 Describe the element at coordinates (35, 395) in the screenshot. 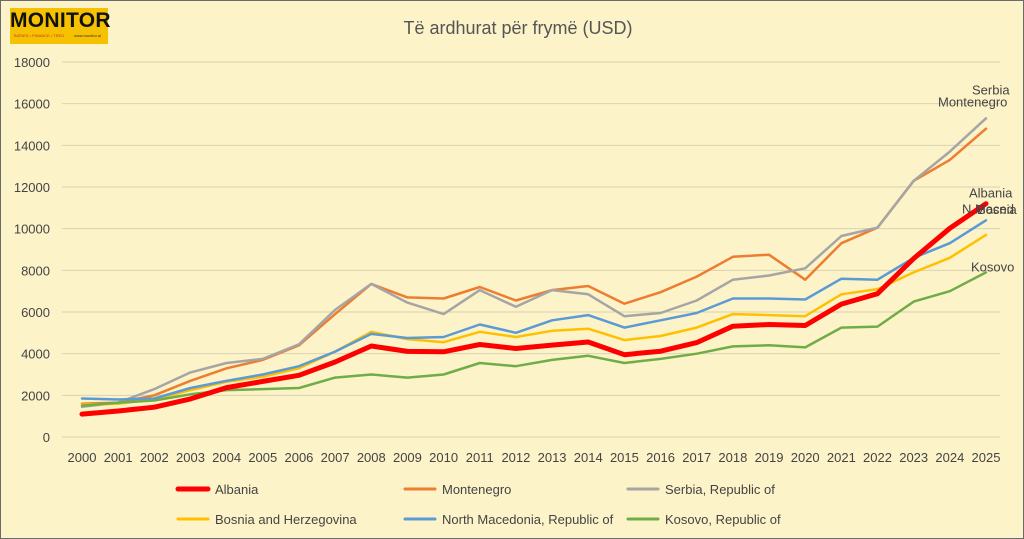

I see `y-tick-label: 2000` at that location.